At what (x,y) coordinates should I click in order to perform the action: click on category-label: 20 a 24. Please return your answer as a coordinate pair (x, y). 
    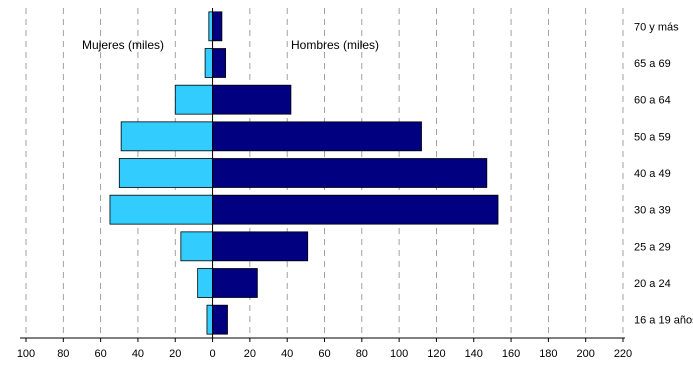
    Looking at the image, I should click on (652, 284).